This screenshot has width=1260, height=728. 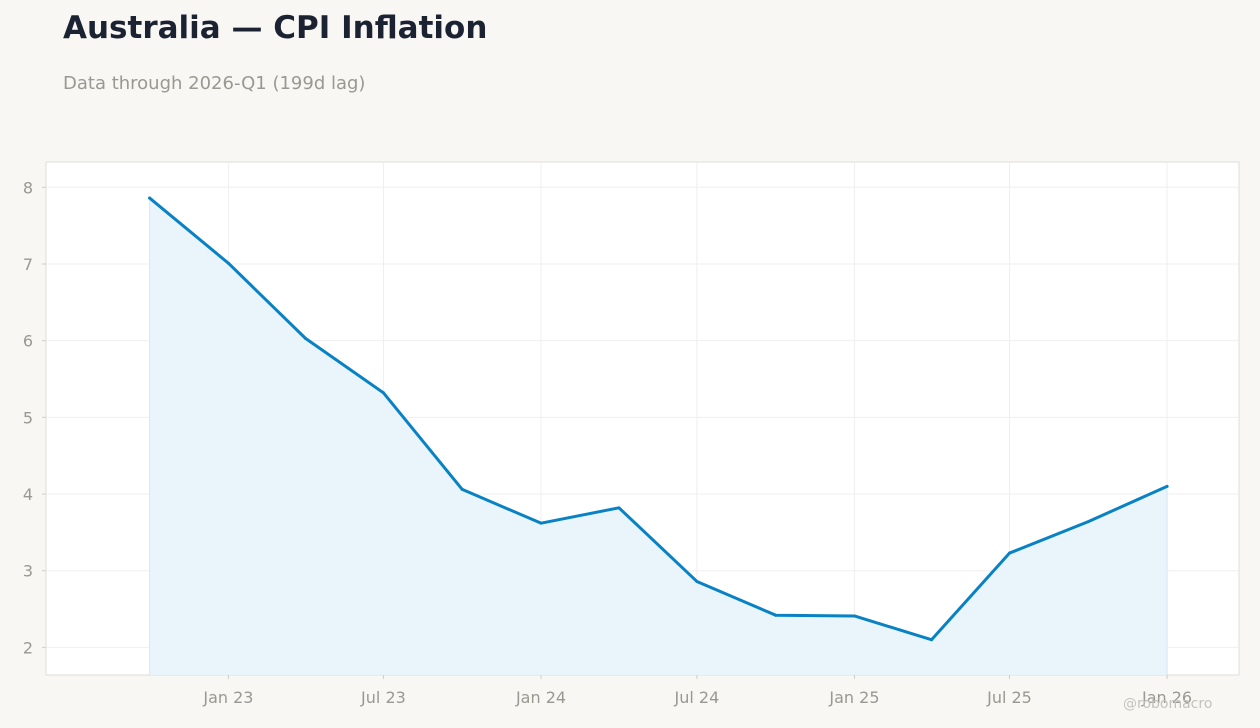 I want to click on y-tick-label: 6, so click(x=28, y=341).